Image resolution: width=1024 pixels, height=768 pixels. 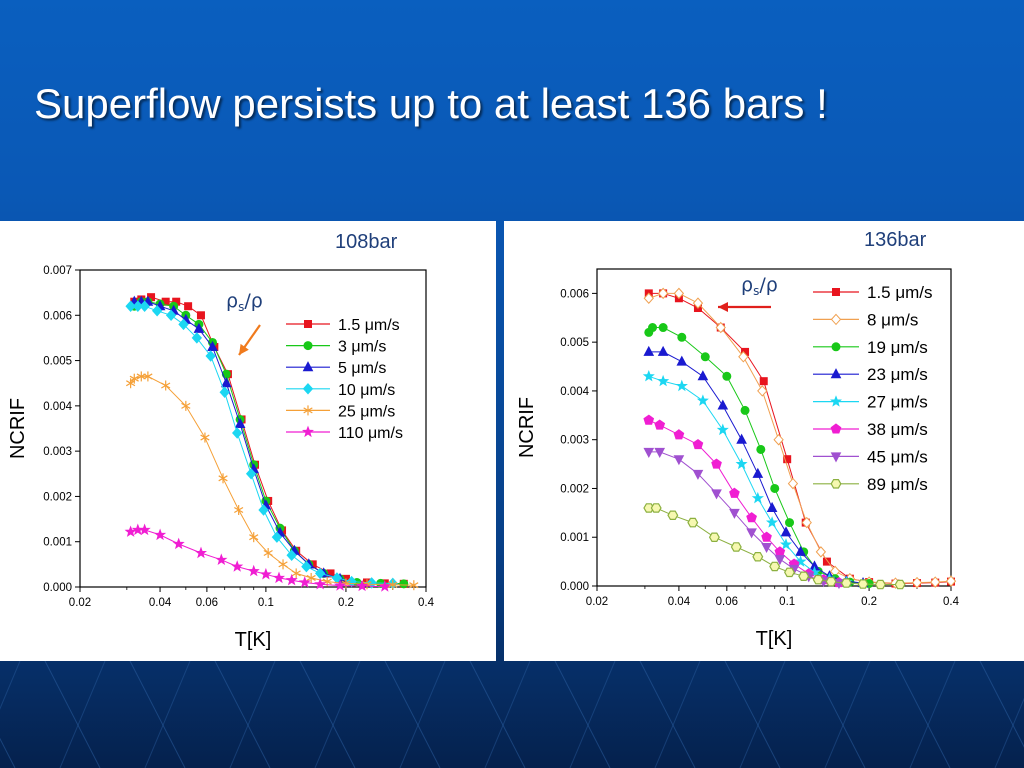 What do you see at coordinates (951, 602) in the screenshot?
I see `x-tick-label: 0.4` at bounding box center [951, 602].